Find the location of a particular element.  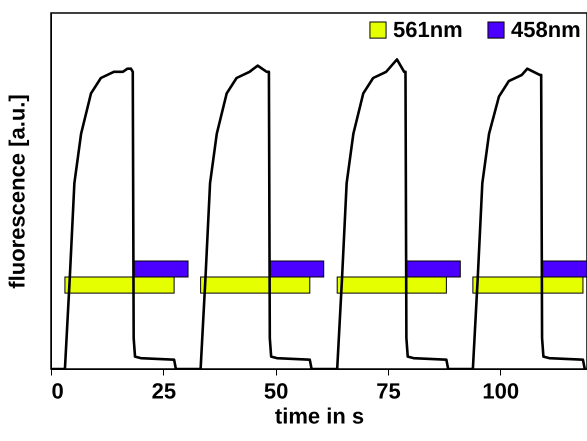

x-tick-label: 100 is located at coordinates (501, 391).